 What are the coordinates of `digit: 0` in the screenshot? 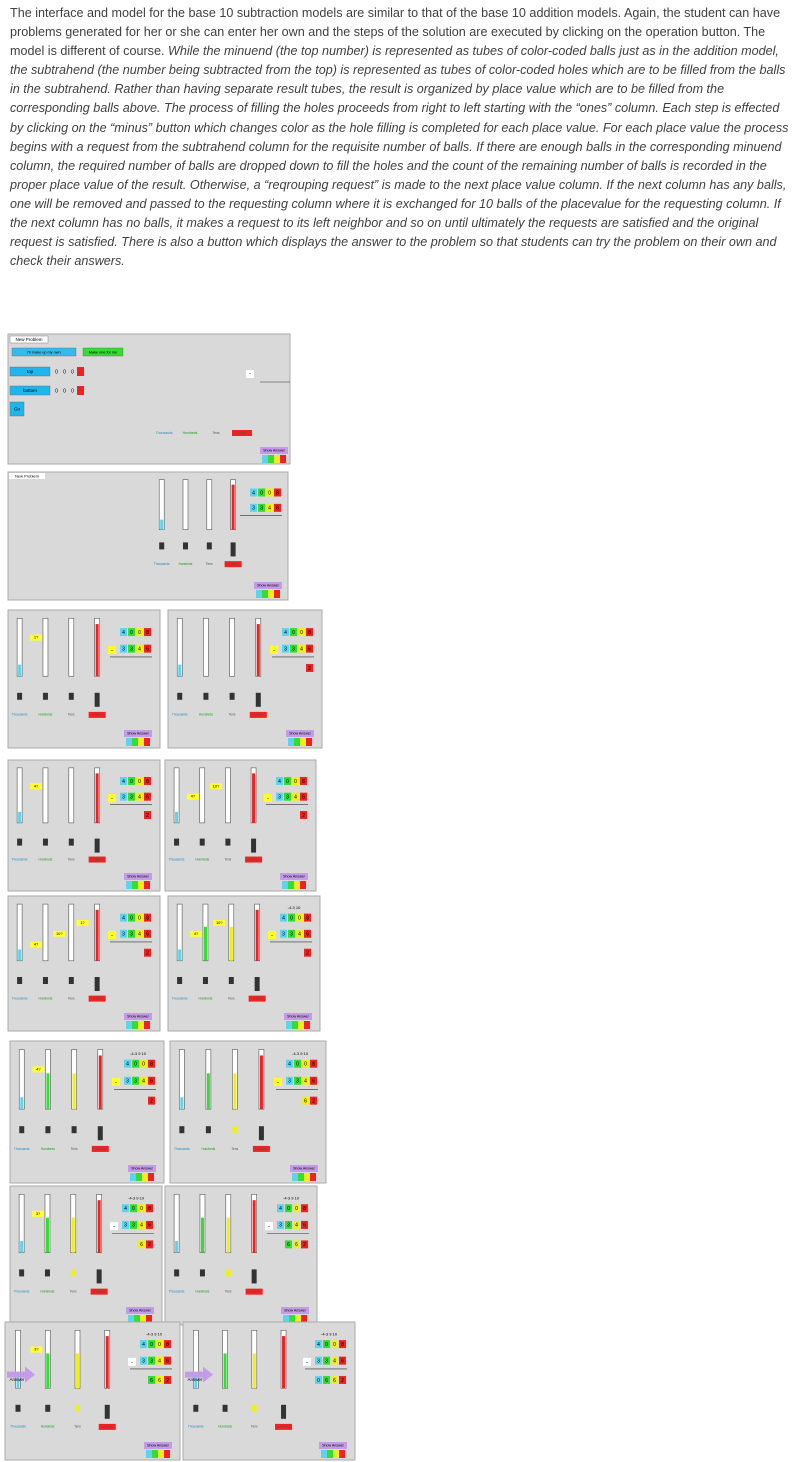 It's located at (64, 391).